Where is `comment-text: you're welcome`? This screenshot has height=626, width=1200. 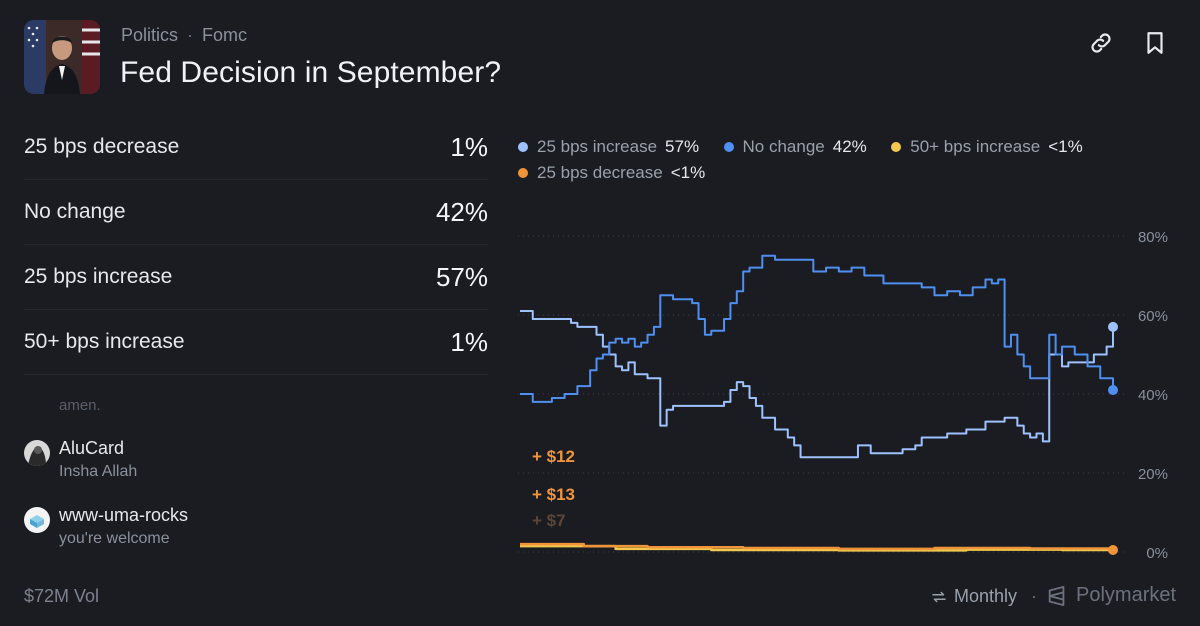
comment-text: you're welcome is located at coordinates (114, 538).